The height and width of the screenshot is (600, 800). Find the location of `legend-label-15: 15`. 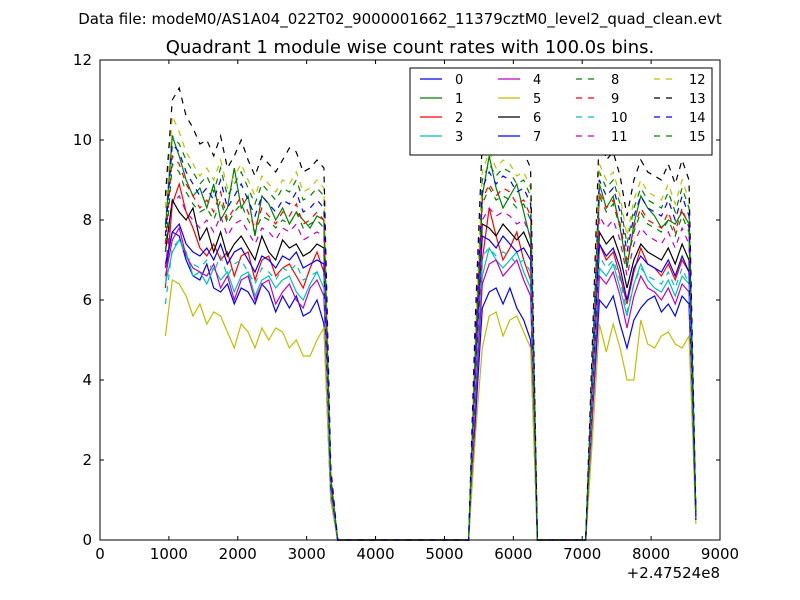

legend-label-15: 15 is located at coordinates (697, 137).